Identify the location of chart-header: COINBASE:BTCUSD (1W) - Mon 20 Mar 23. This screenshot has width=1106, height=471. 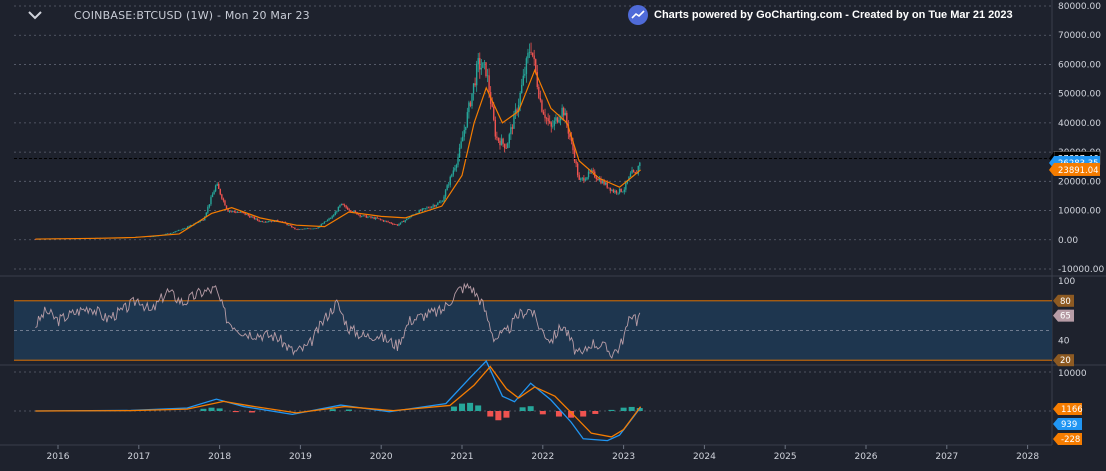
(169, 15).